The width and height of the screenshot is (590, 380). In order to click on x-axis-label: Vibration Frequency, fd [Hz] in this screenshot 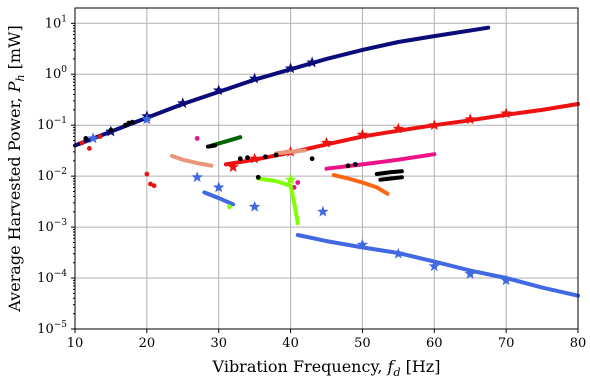, I will do `click(326, 368)`.